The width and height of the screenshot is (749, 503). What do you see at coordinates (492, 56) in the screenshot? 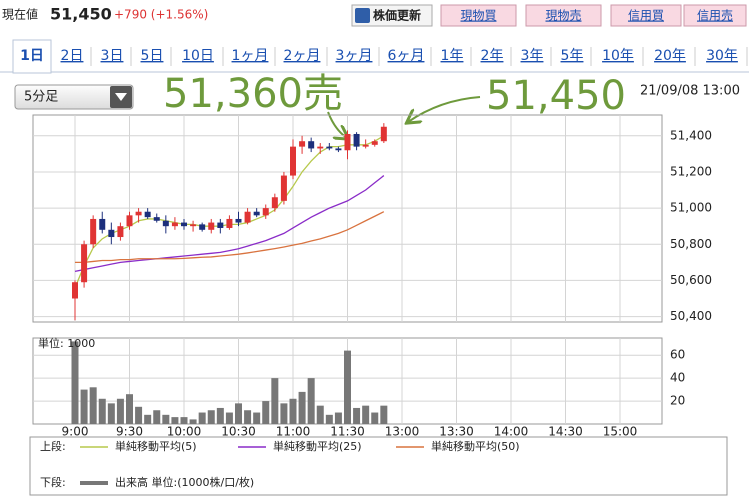
I see `tab-label: 2年` at bounding box center [492, 56].